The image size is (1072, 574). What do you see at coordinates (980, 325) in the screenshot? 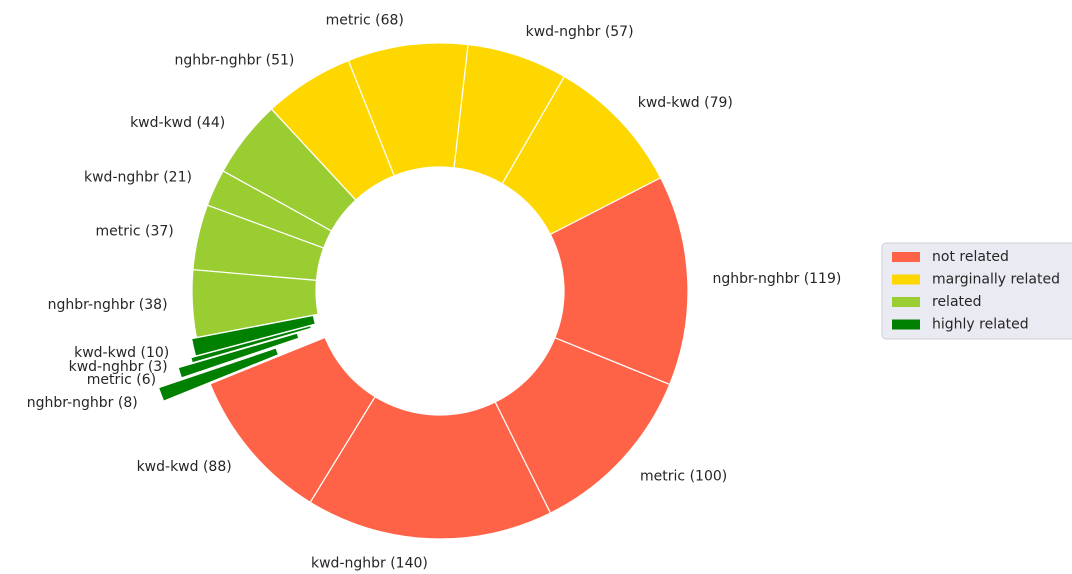
I see `legend-label: highly related` at bounding box center [980, 325].